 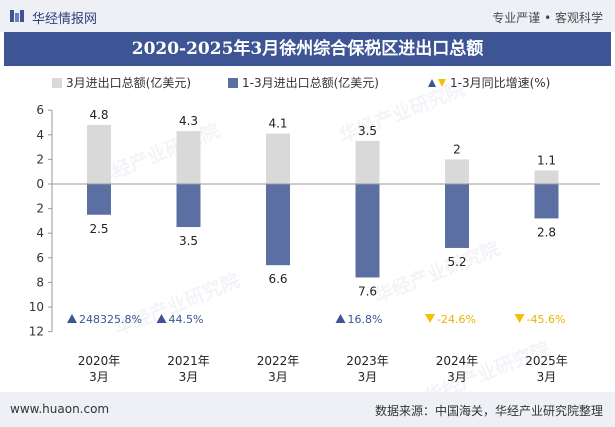 What do you see at coordinates (456, 262) in the screenshot?
I see `bar-label-cumulative-5: 5.2` at bounding box center [456, 262].